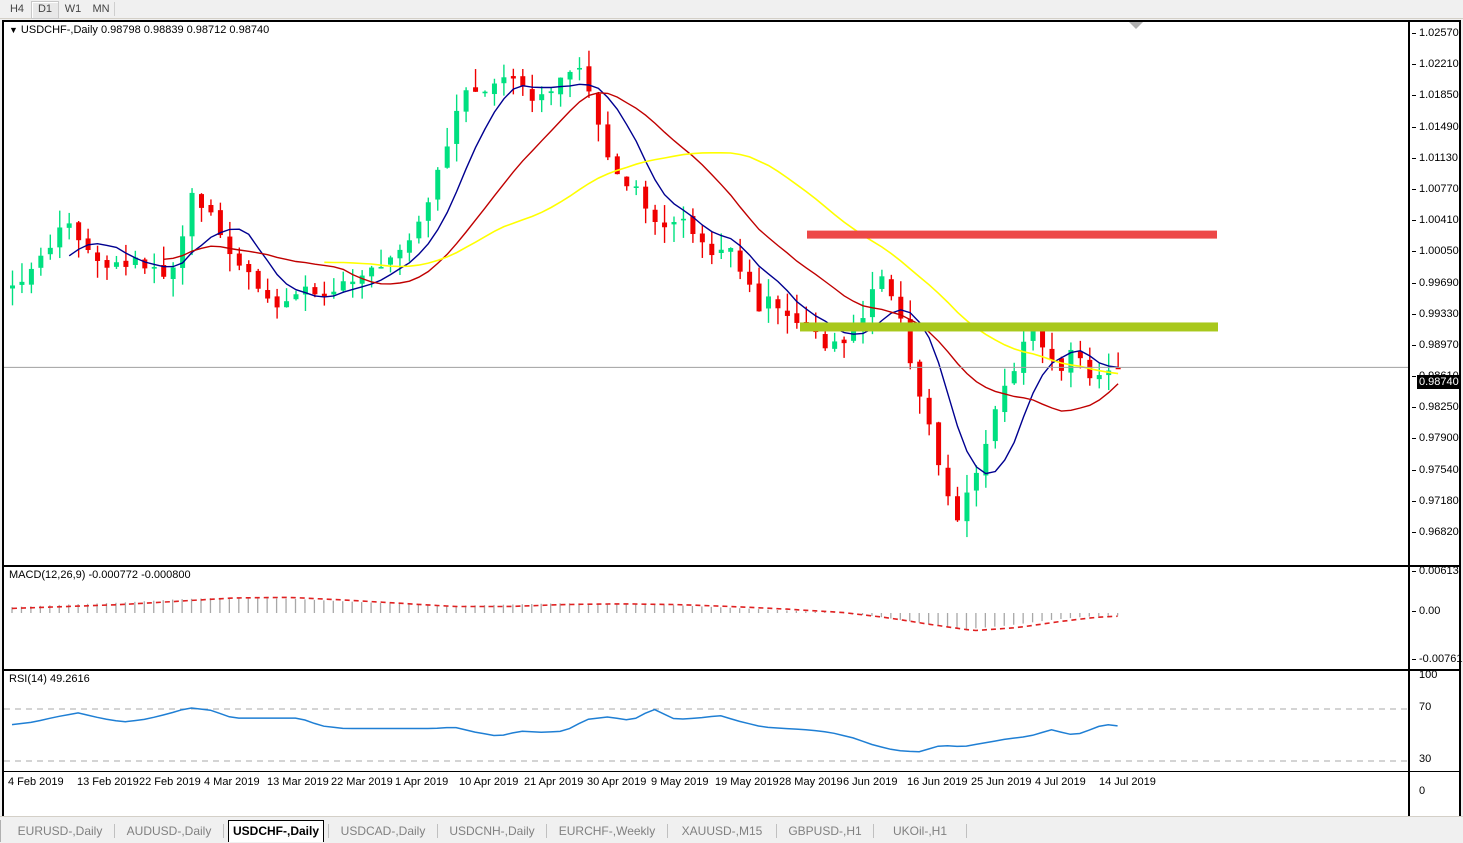  I want to click on date-axis-label: 14 Jul 2019, so click(1127, 782).